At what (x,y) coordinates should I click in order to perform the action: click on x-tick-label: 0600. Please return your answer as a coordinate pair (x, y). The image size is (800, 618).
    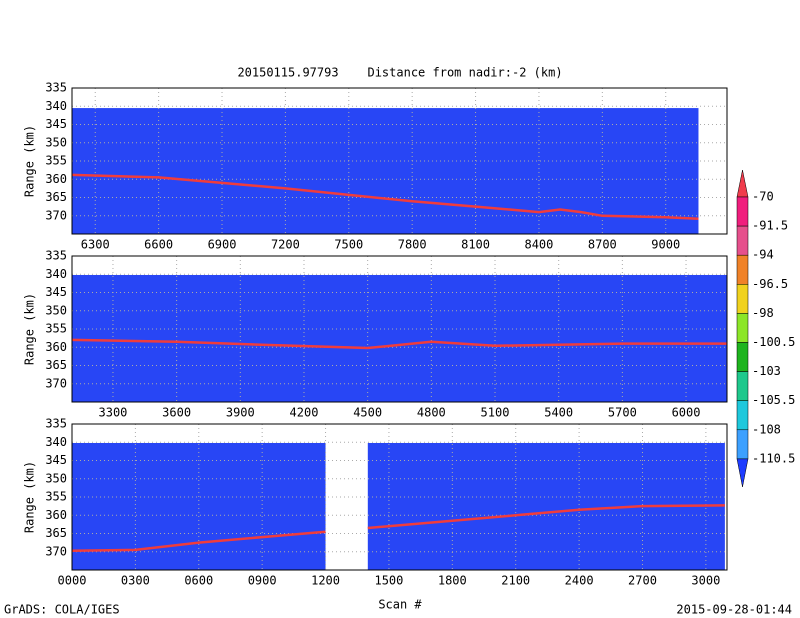
    Looking at the image, I should click on (198, 581).